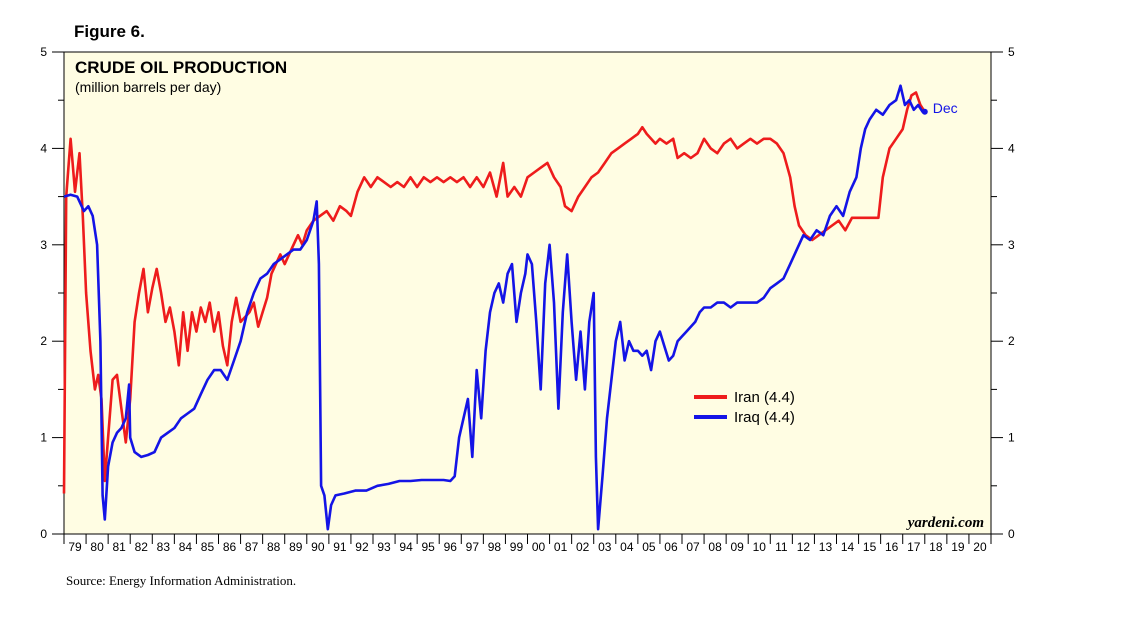 This screenshot has width=1138, height=621. I want to click on x-tick-label: 02, so click(583, 547).